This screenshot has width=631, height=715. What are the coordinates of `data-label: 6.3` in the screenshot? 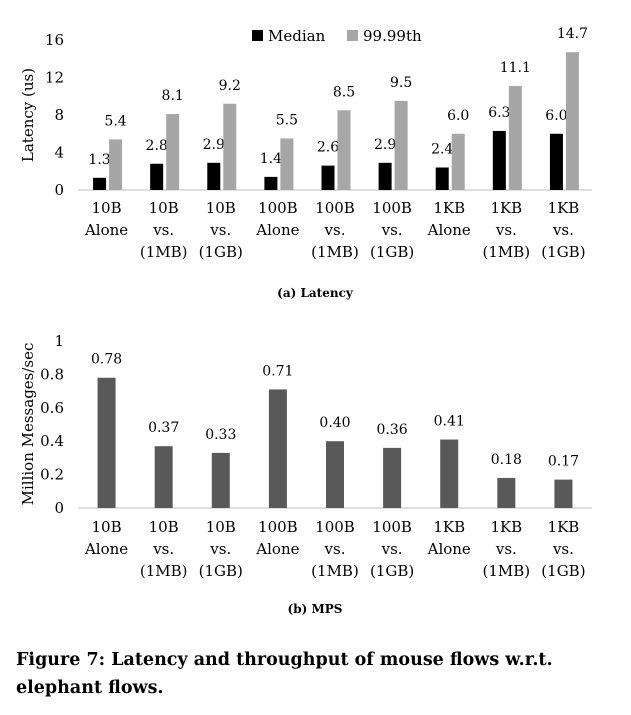 It's located at (499, 113).